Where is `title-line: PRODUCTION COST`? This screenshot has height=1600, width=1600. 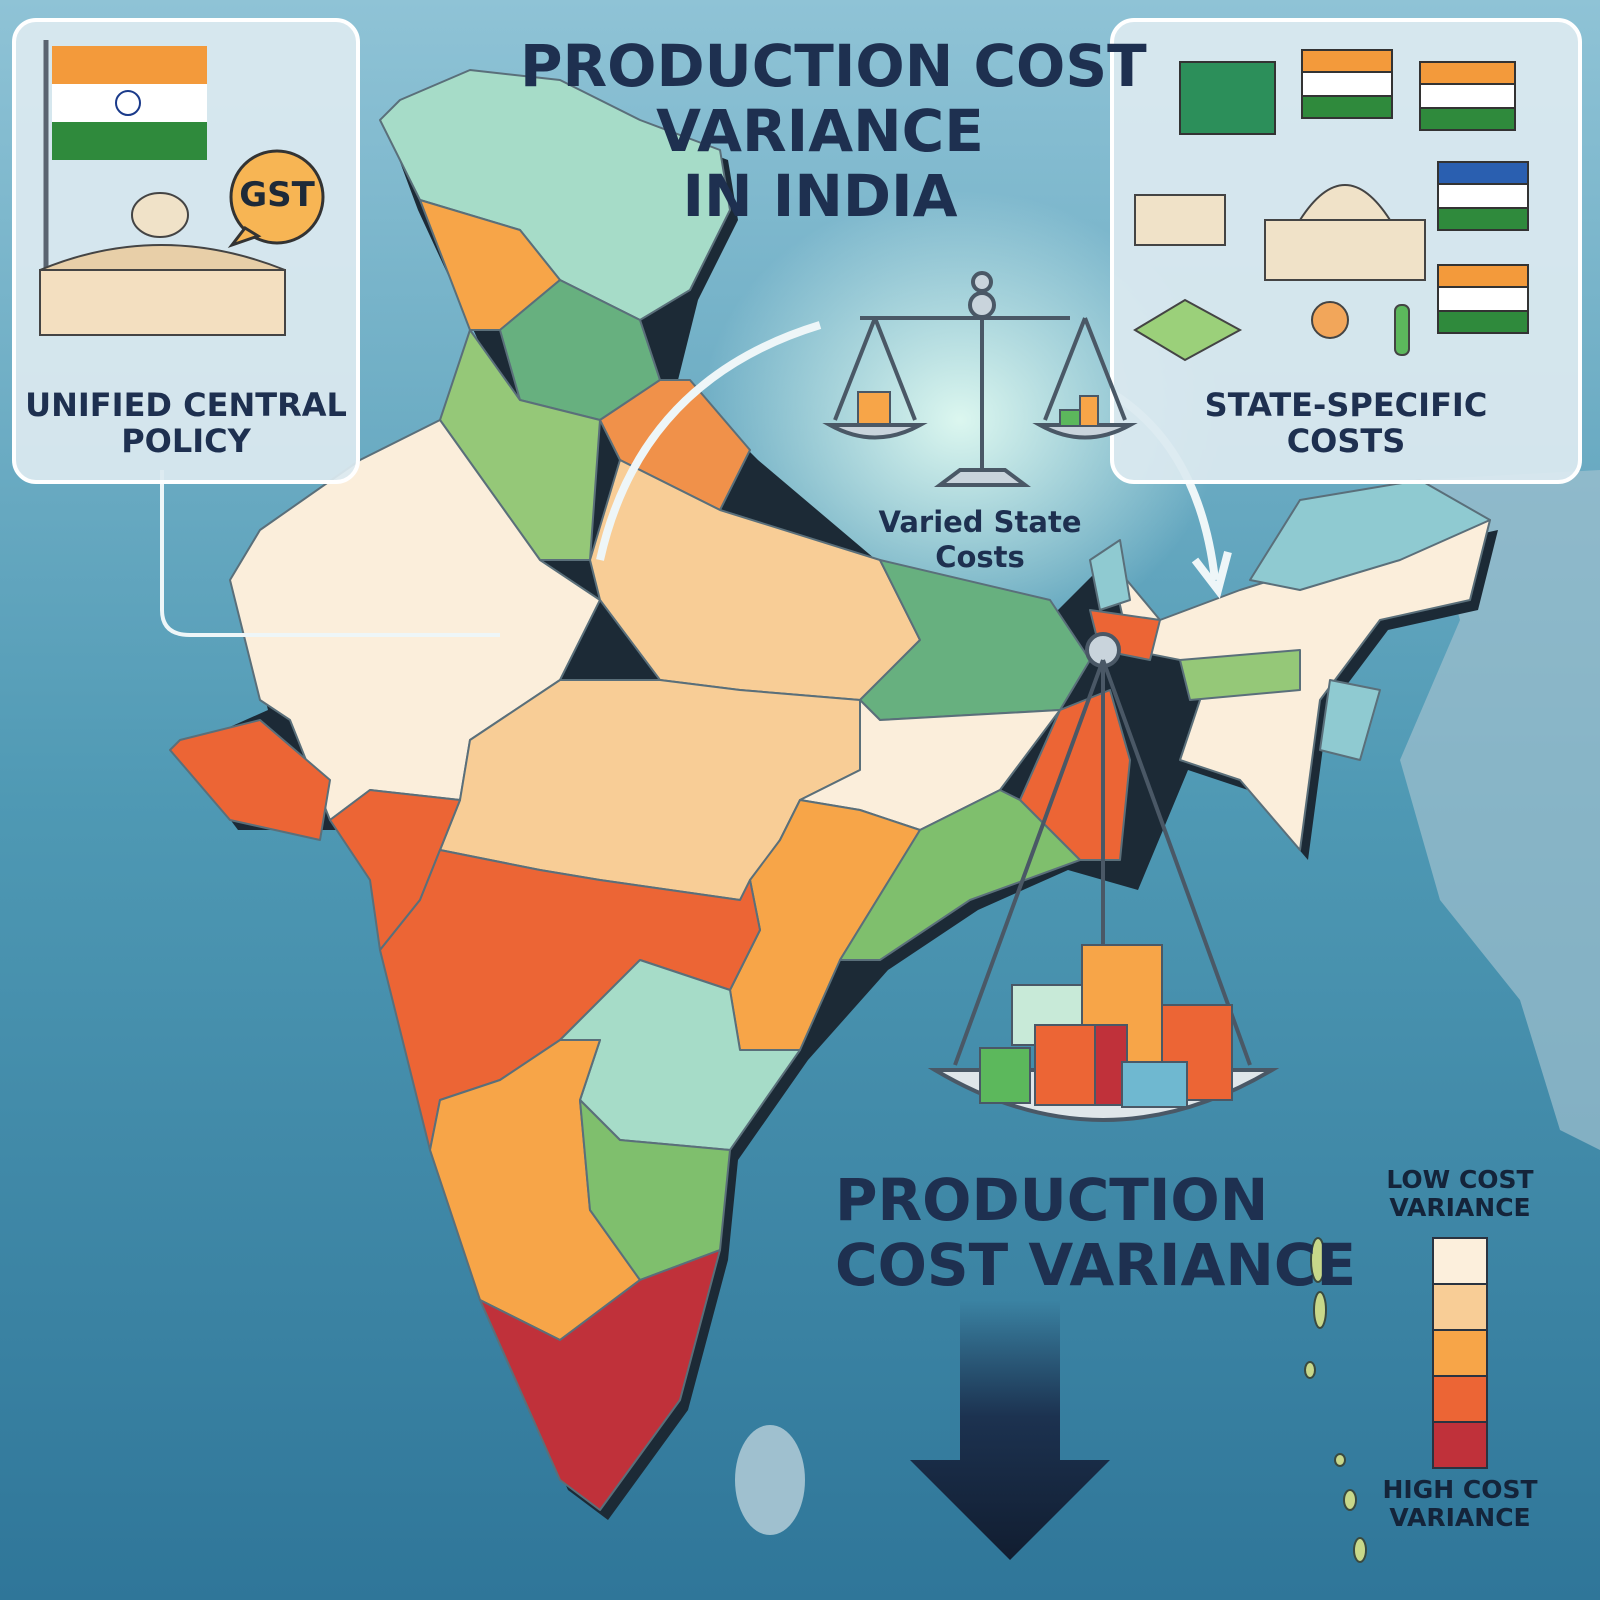 title-line: PRODUCTION COST is located at coordinates (833, 66).